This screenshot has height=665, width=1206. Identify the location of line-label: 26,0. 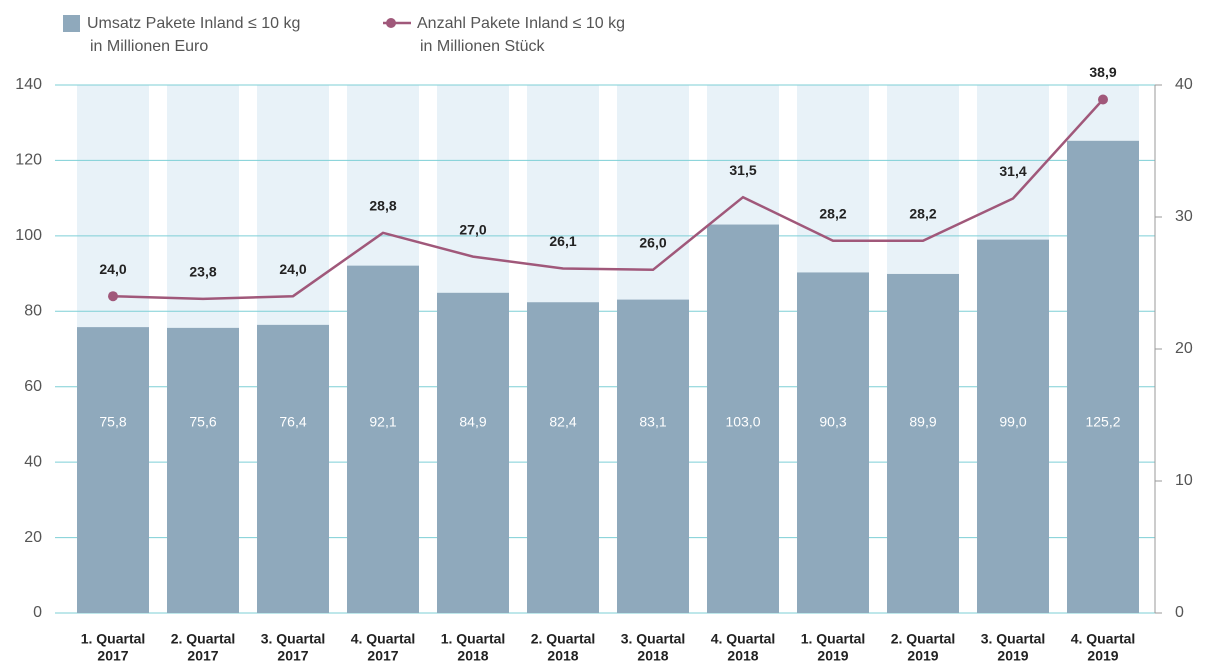
(652, 243).